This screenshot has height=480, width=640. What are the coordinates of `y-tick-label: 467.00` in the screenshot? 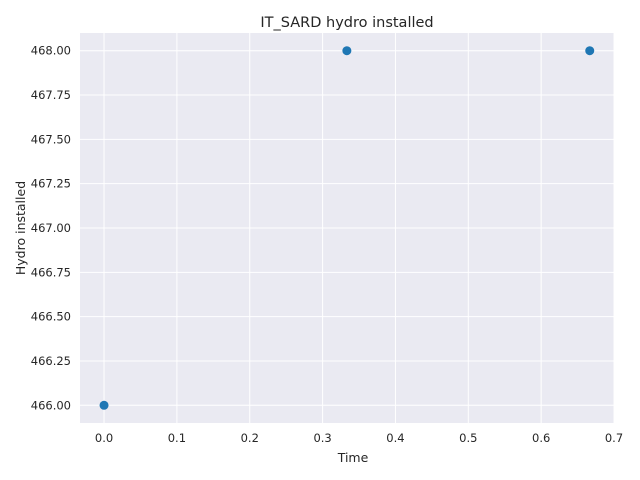 It's located at (51, 228).